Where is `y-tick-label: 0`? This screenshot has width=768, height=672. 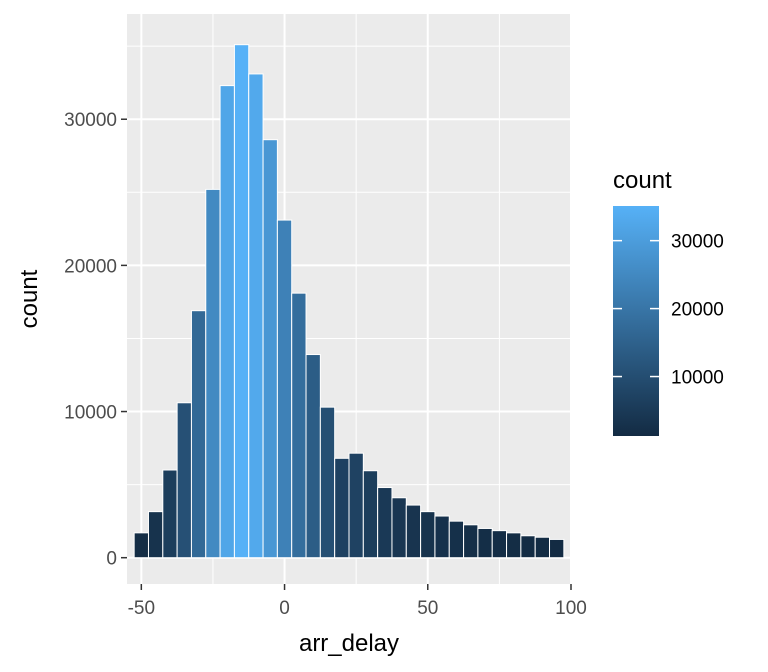
y-tick-label: 0 is located at coordinates (111, 559).